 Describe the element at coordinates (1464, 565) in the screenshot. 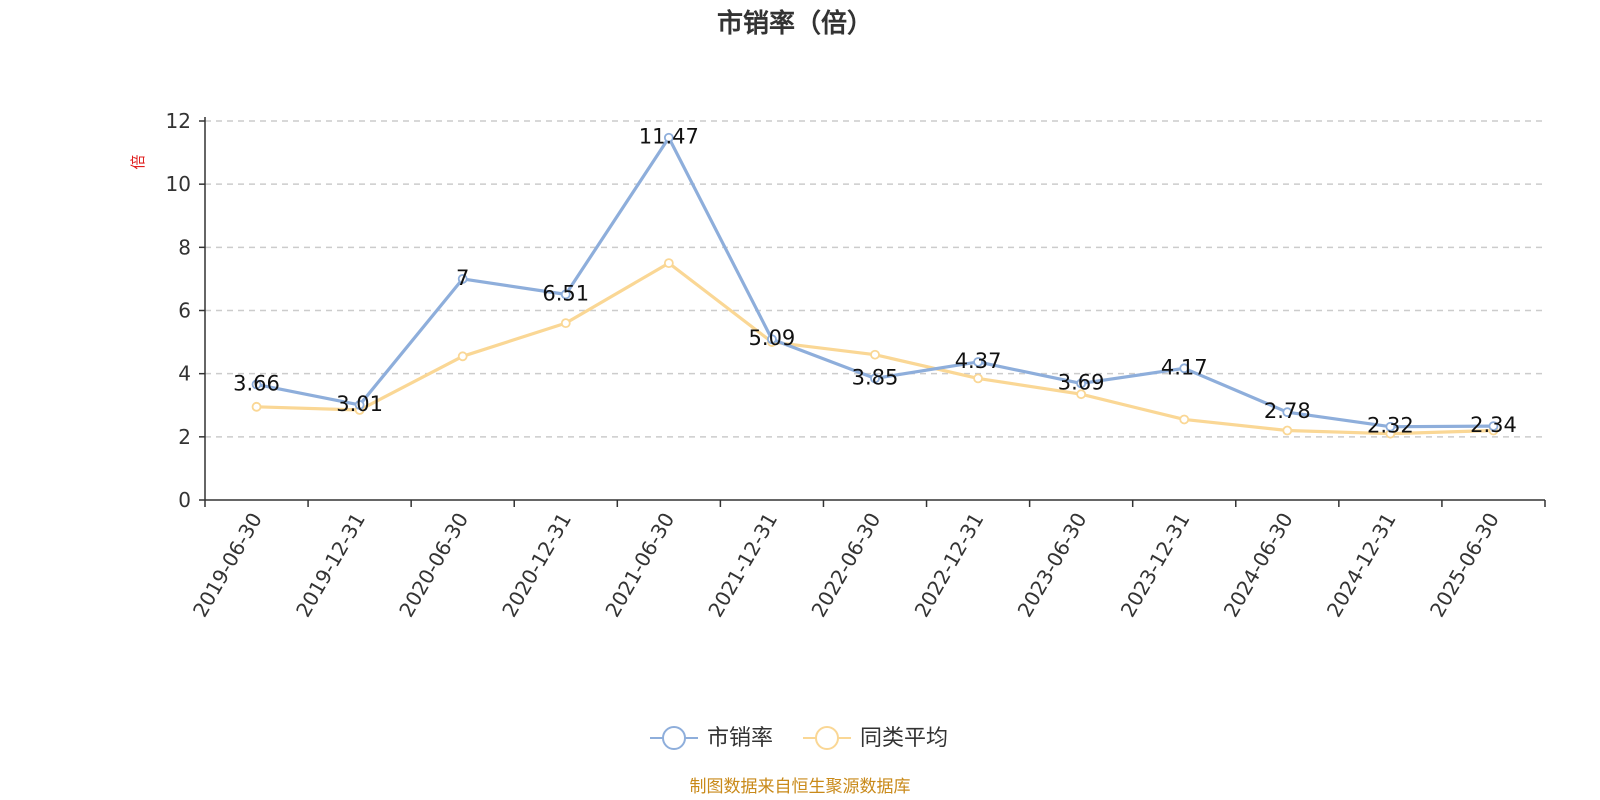

I see `x-tick-label: 2025-06-30` at that location.